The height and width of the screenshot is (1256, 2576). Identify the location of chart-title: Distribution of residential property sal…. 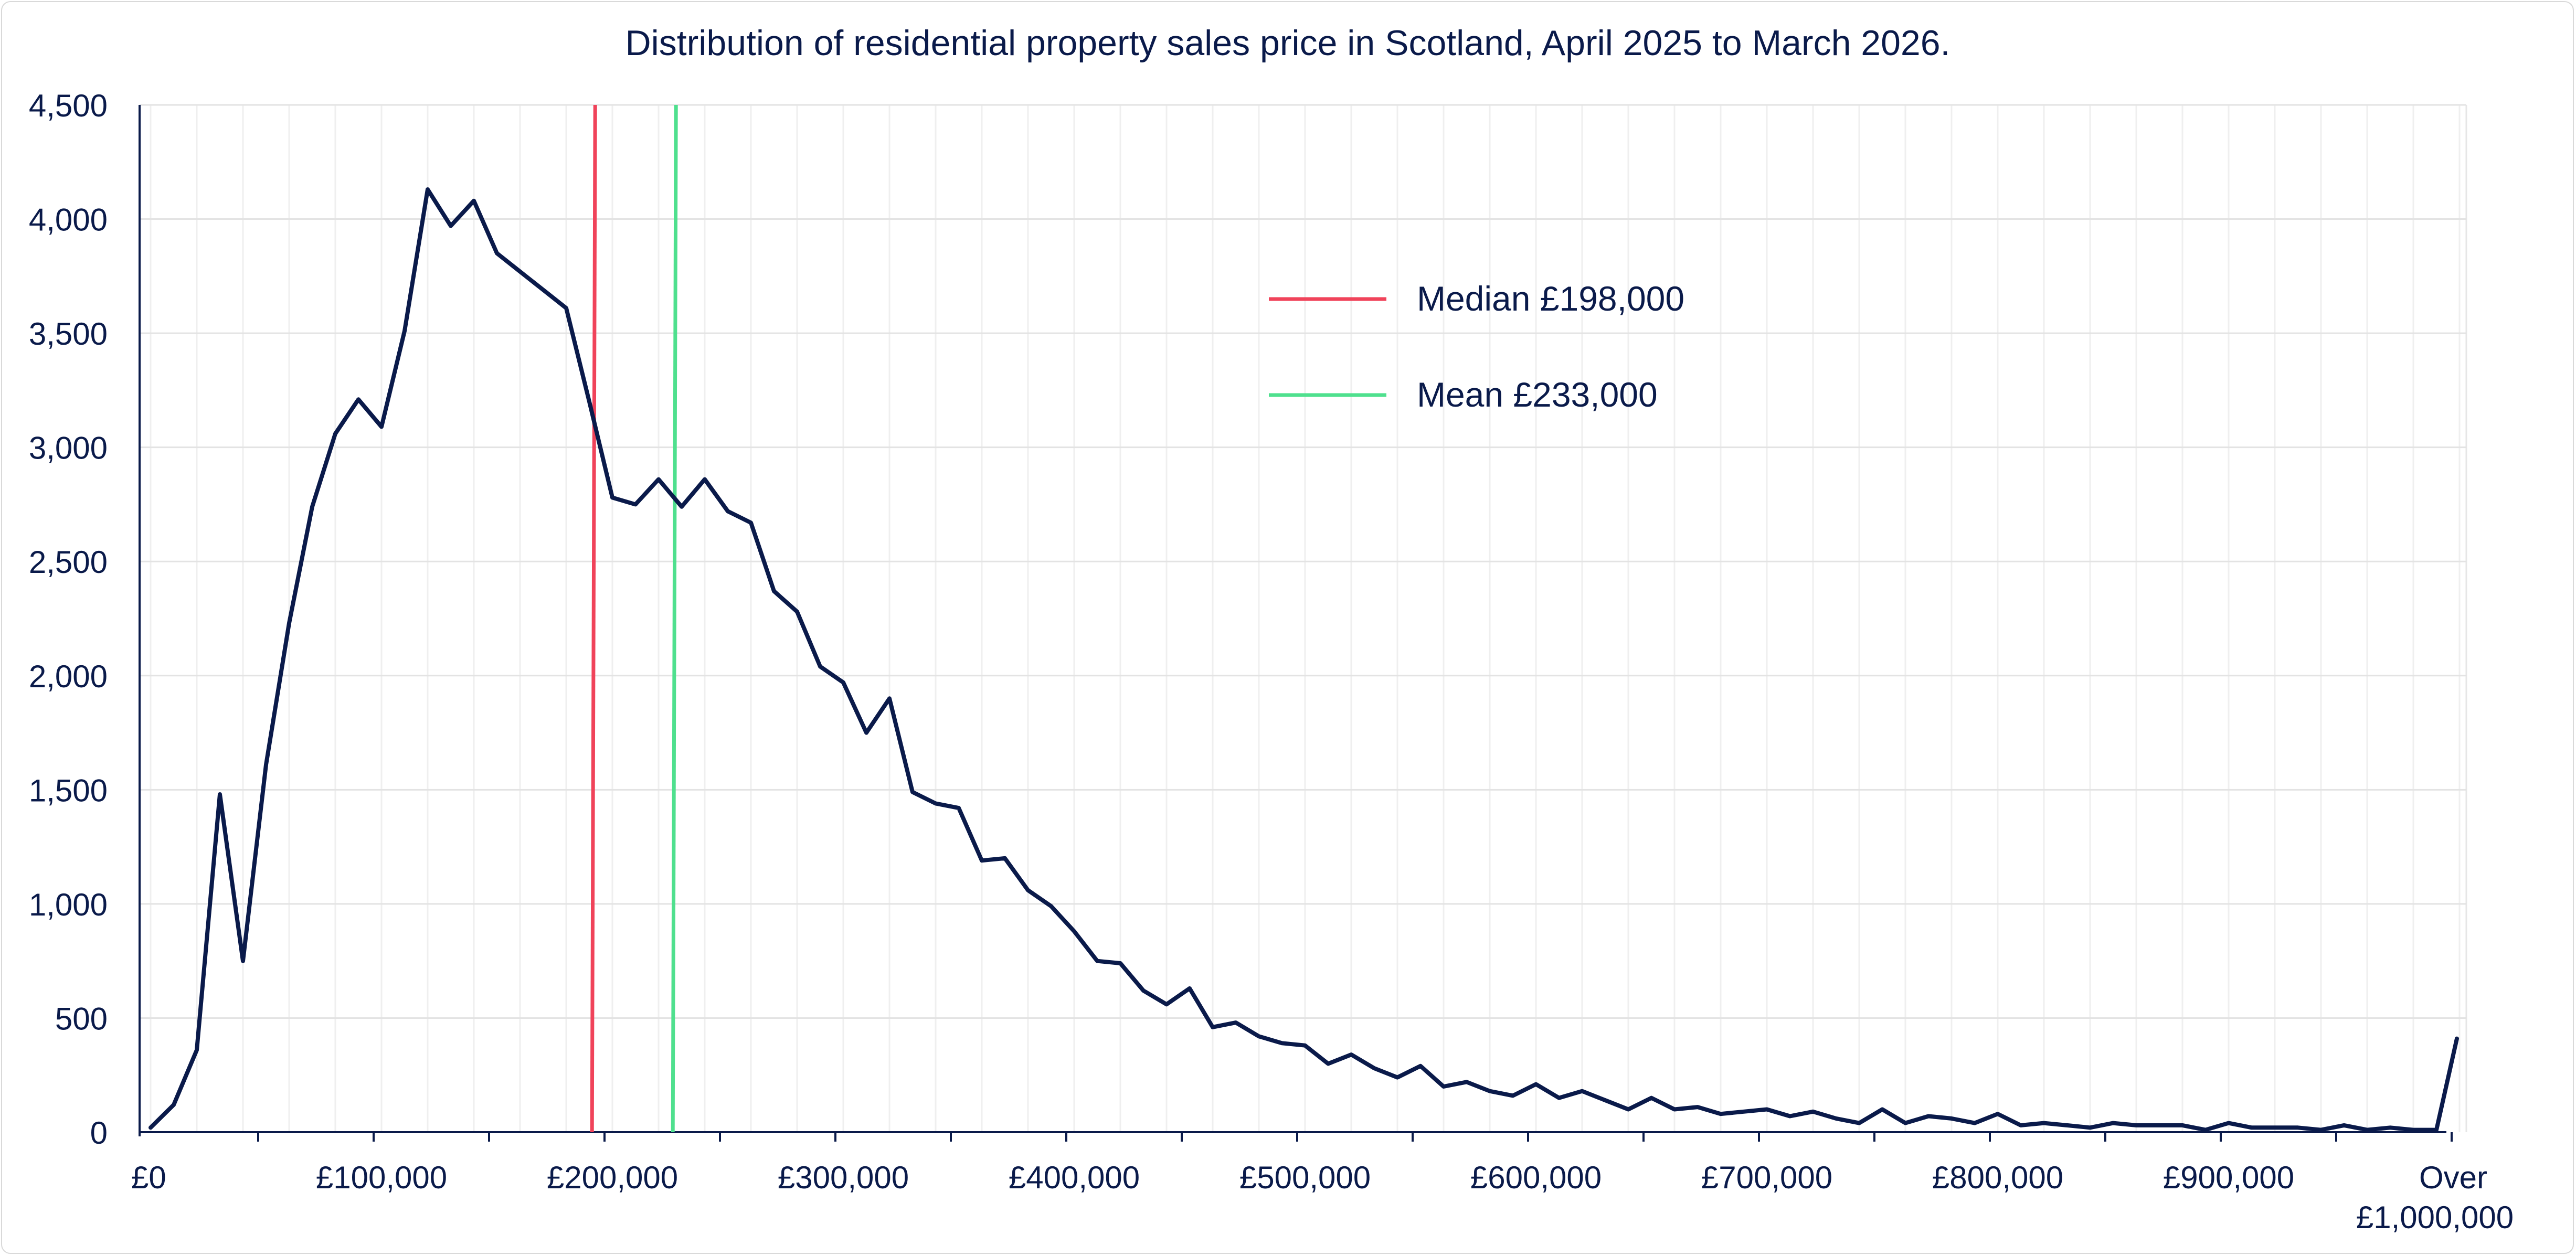
(1288, 43).